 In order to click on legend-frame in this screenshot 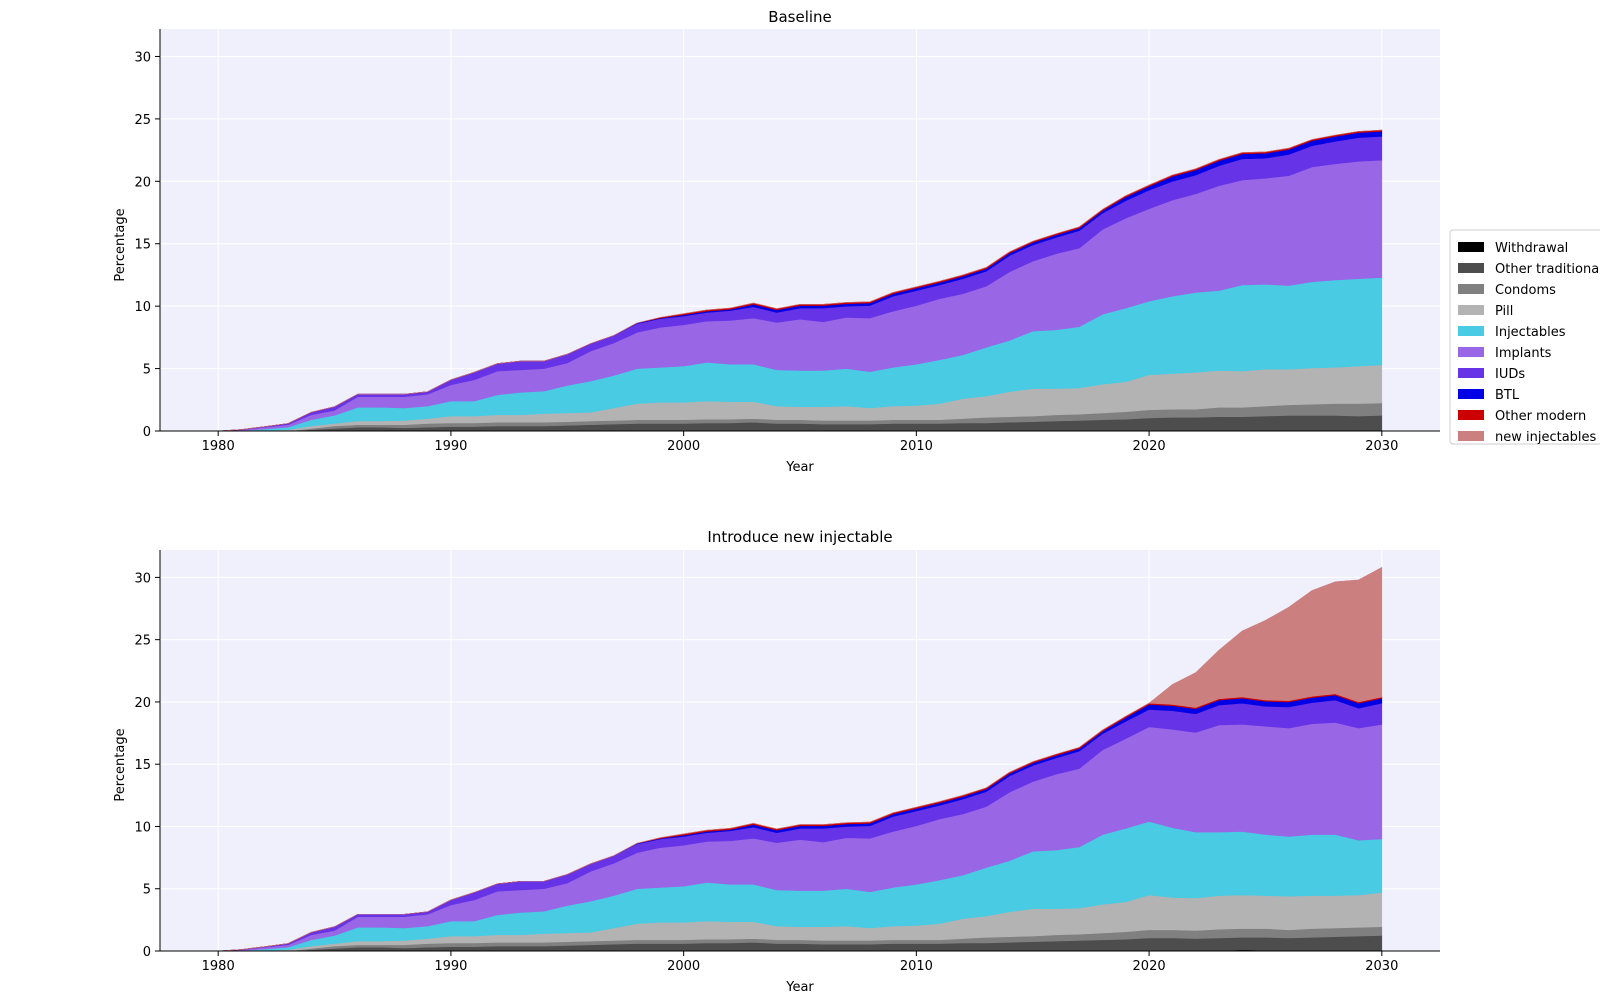, I will do `click(1524, 337)`.